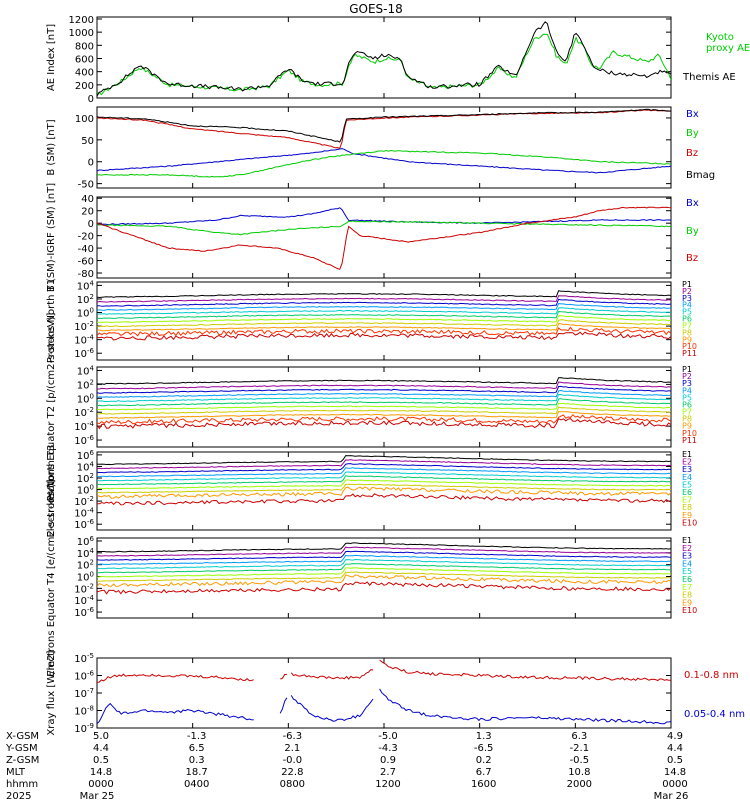 The height and width of the screenshot is (800, 750). What do you see at coordinates (388, 736) in the screenshot?
I see `ephemeris-value: -5.0` at bounding box center [388, 736].